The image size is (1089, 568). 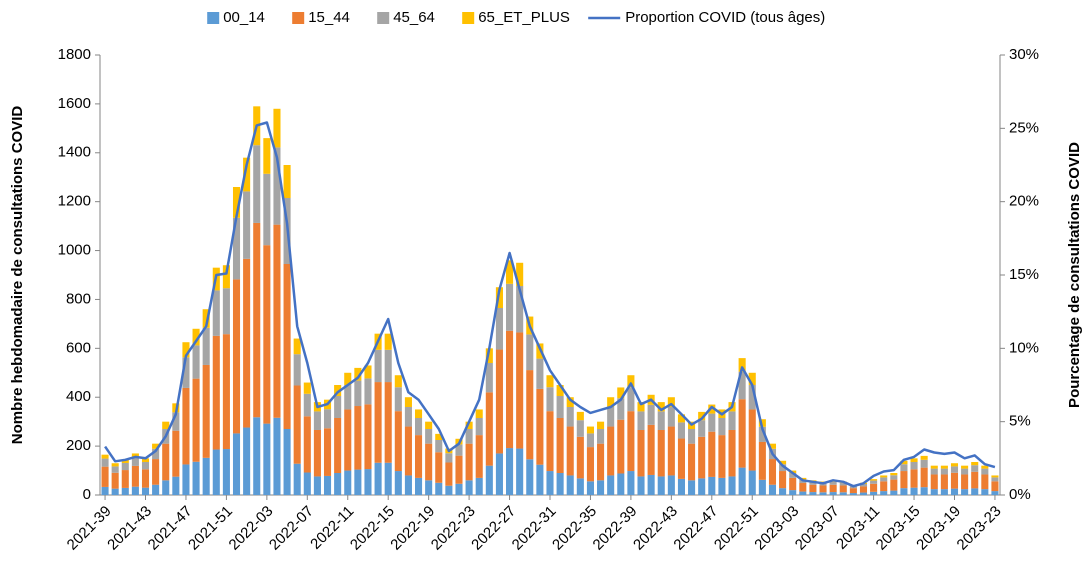 I want to click on x-tick-label: 2022-51, so click(x=736, y=528).